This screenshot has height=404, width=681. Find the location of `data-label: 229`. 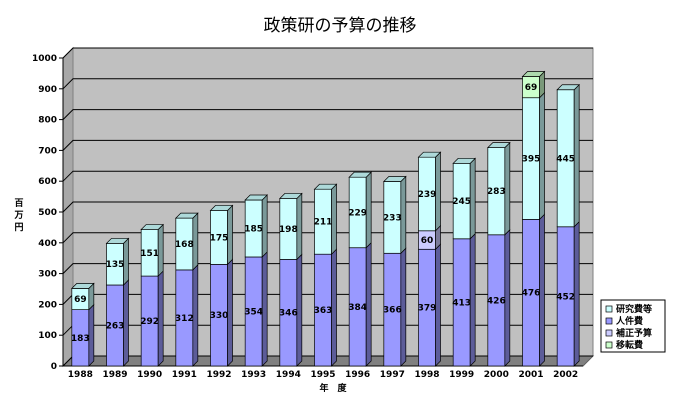

data-label: 229 is located at coordinates (357, 213).